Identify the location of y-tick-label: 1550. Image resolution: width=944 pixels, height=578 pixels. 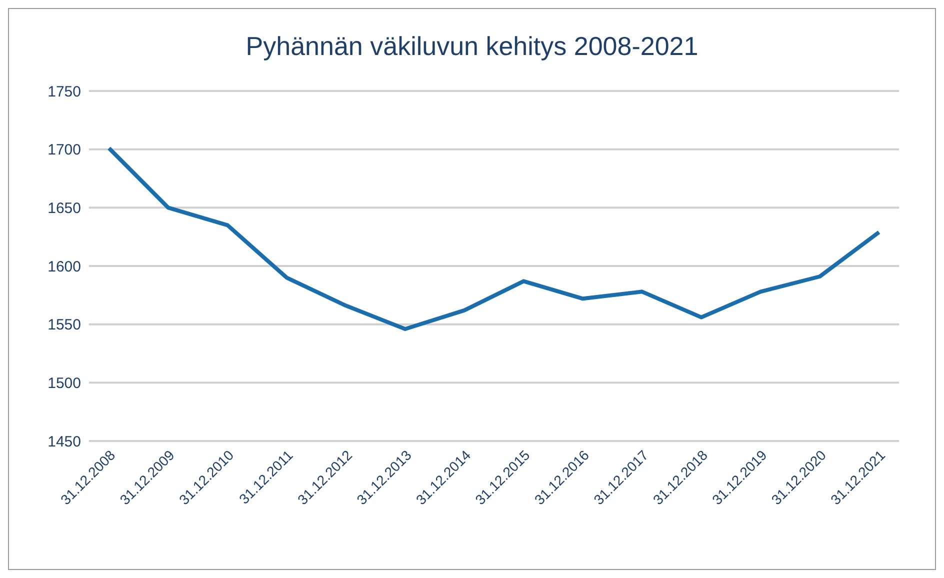
(64, 325).